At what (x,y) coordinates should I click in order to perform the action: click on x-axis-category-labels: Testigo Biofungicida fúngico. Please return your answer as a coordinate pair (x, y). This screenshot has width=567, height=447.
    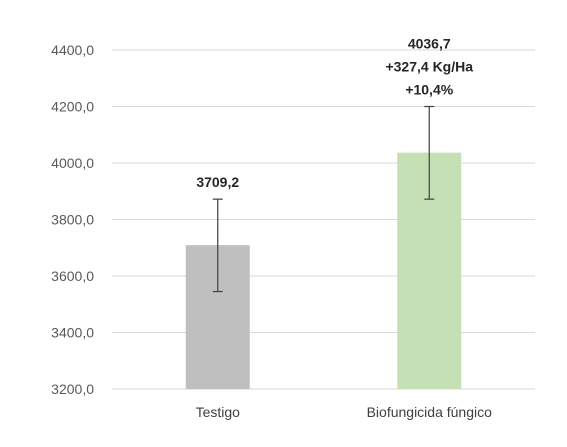
    Looking at the image, I should click on (344, 412).